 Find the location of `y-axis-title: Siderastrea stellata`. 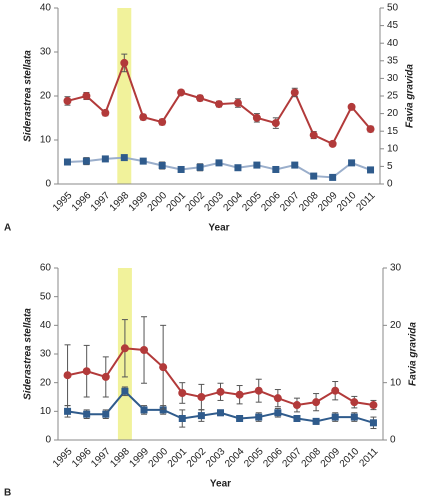

y-axis-title: Siderastrea stellata is located at coordinates (28, 96).